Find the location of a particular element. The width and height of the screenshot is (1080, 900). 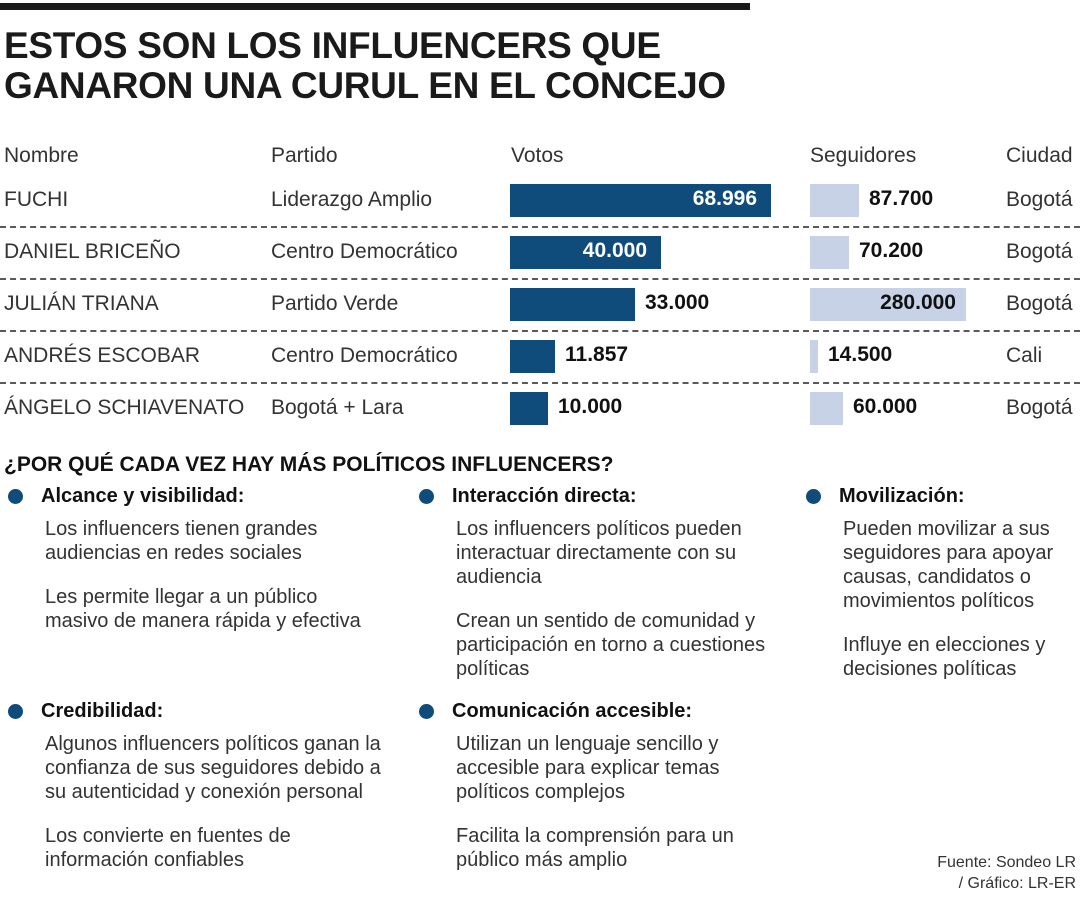

column-header-votes: Votos is located at coordinates (537, 155).